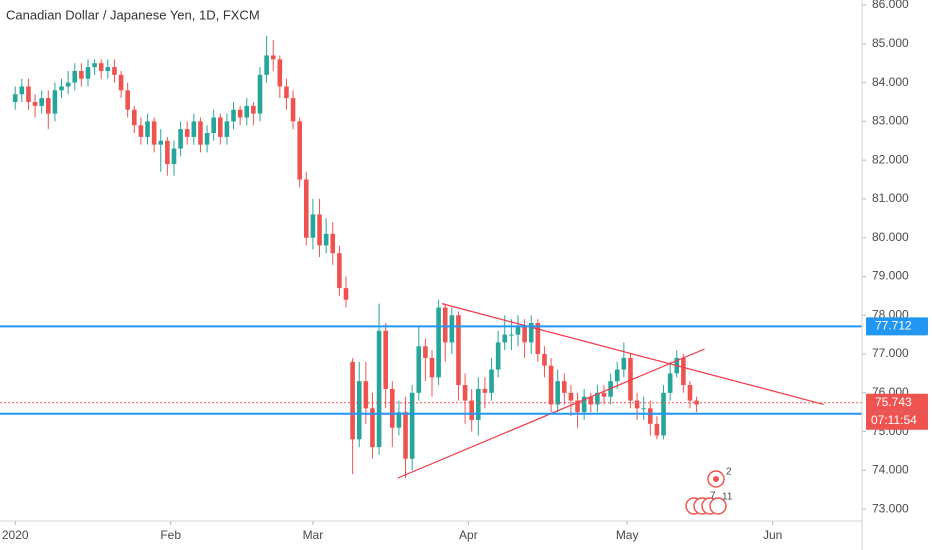 This screenshot has height=550, width=932. I want to click on y-tick-label: 81.000, so click(890, 198).